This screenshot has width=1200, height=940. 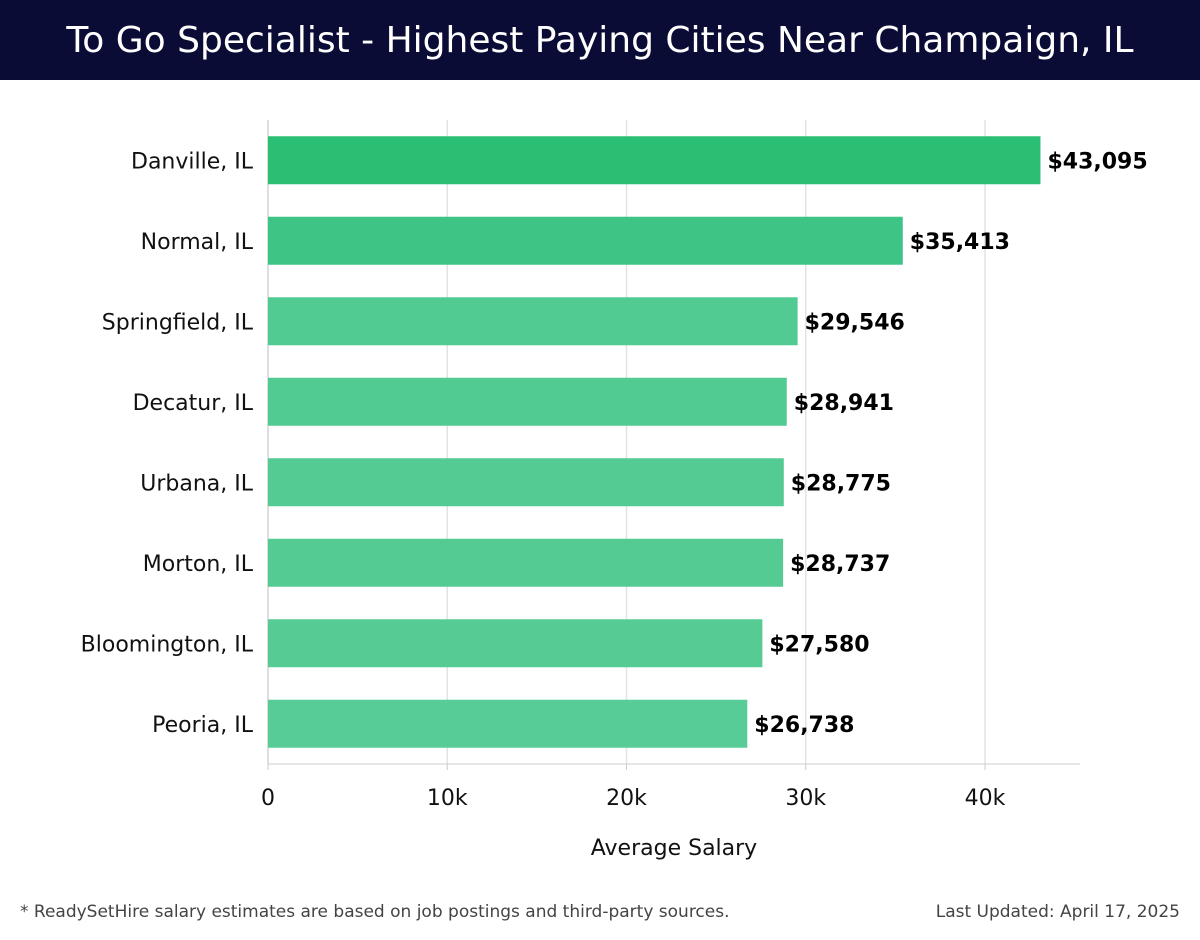 I want to click on data-label: $28,737, so click(x=840, y=564).